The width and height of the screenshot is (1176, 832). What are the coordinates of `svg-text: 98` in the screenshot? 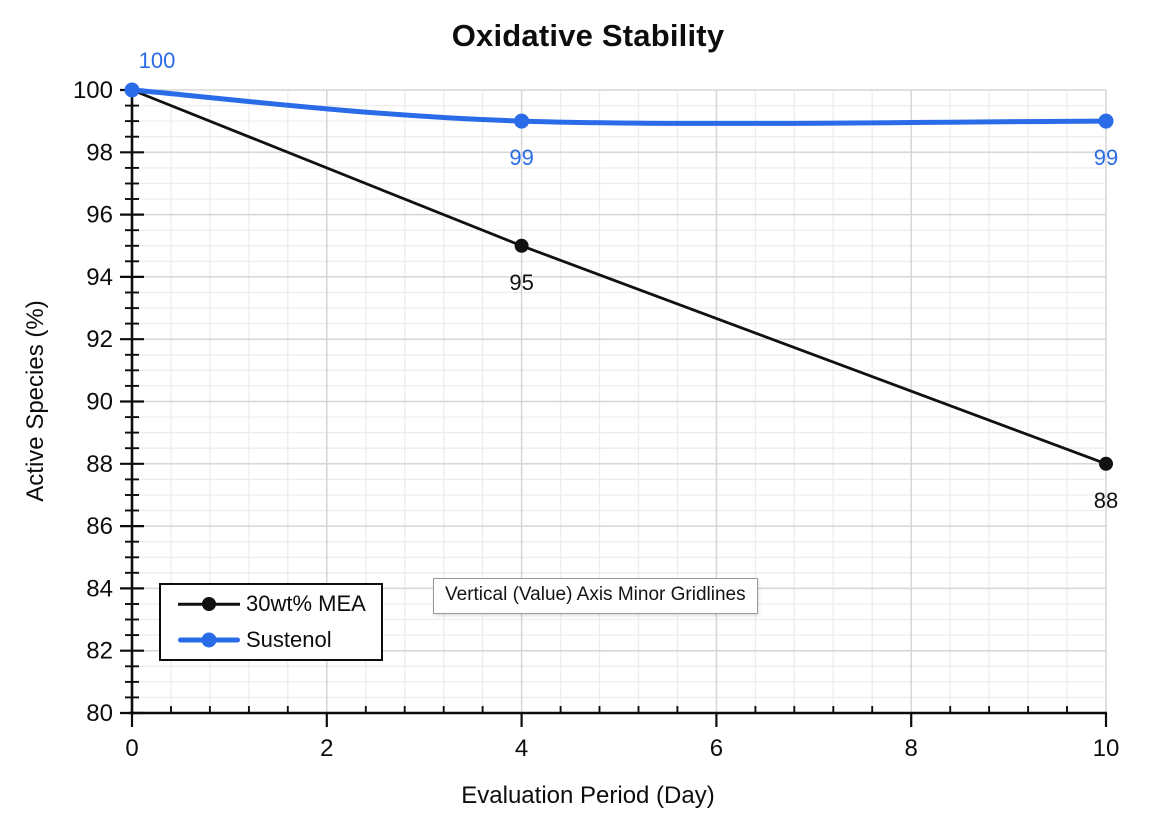 It's located at (99, 152).